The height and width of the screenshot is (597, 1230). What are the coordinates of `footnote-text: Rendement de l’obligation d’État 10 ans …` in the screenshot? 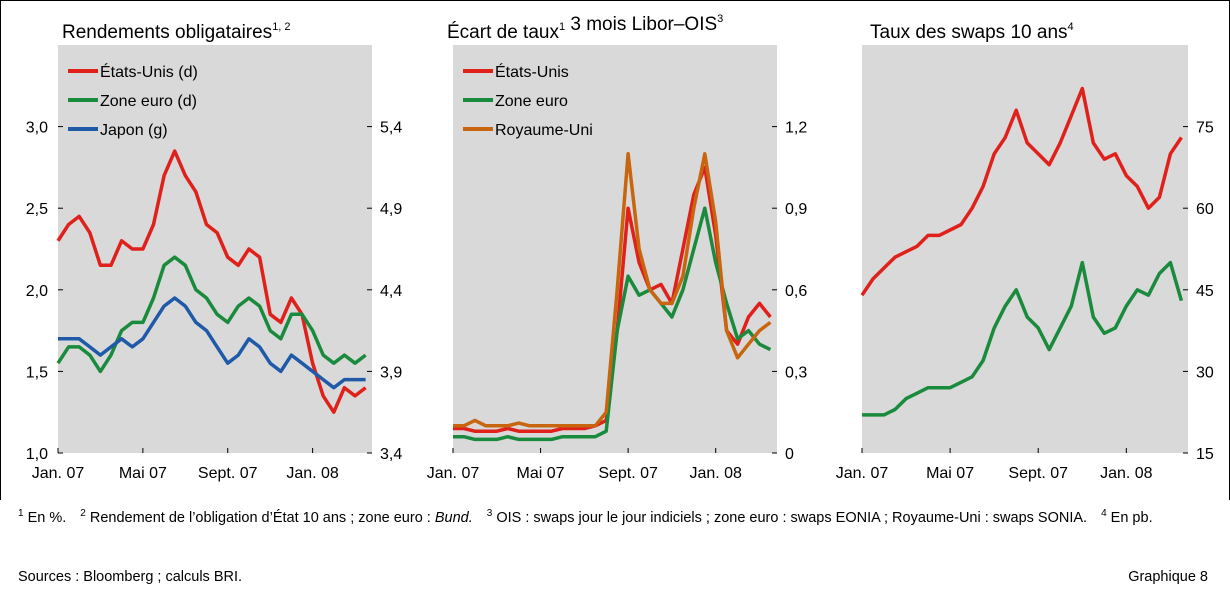 It's located at (262, 517).